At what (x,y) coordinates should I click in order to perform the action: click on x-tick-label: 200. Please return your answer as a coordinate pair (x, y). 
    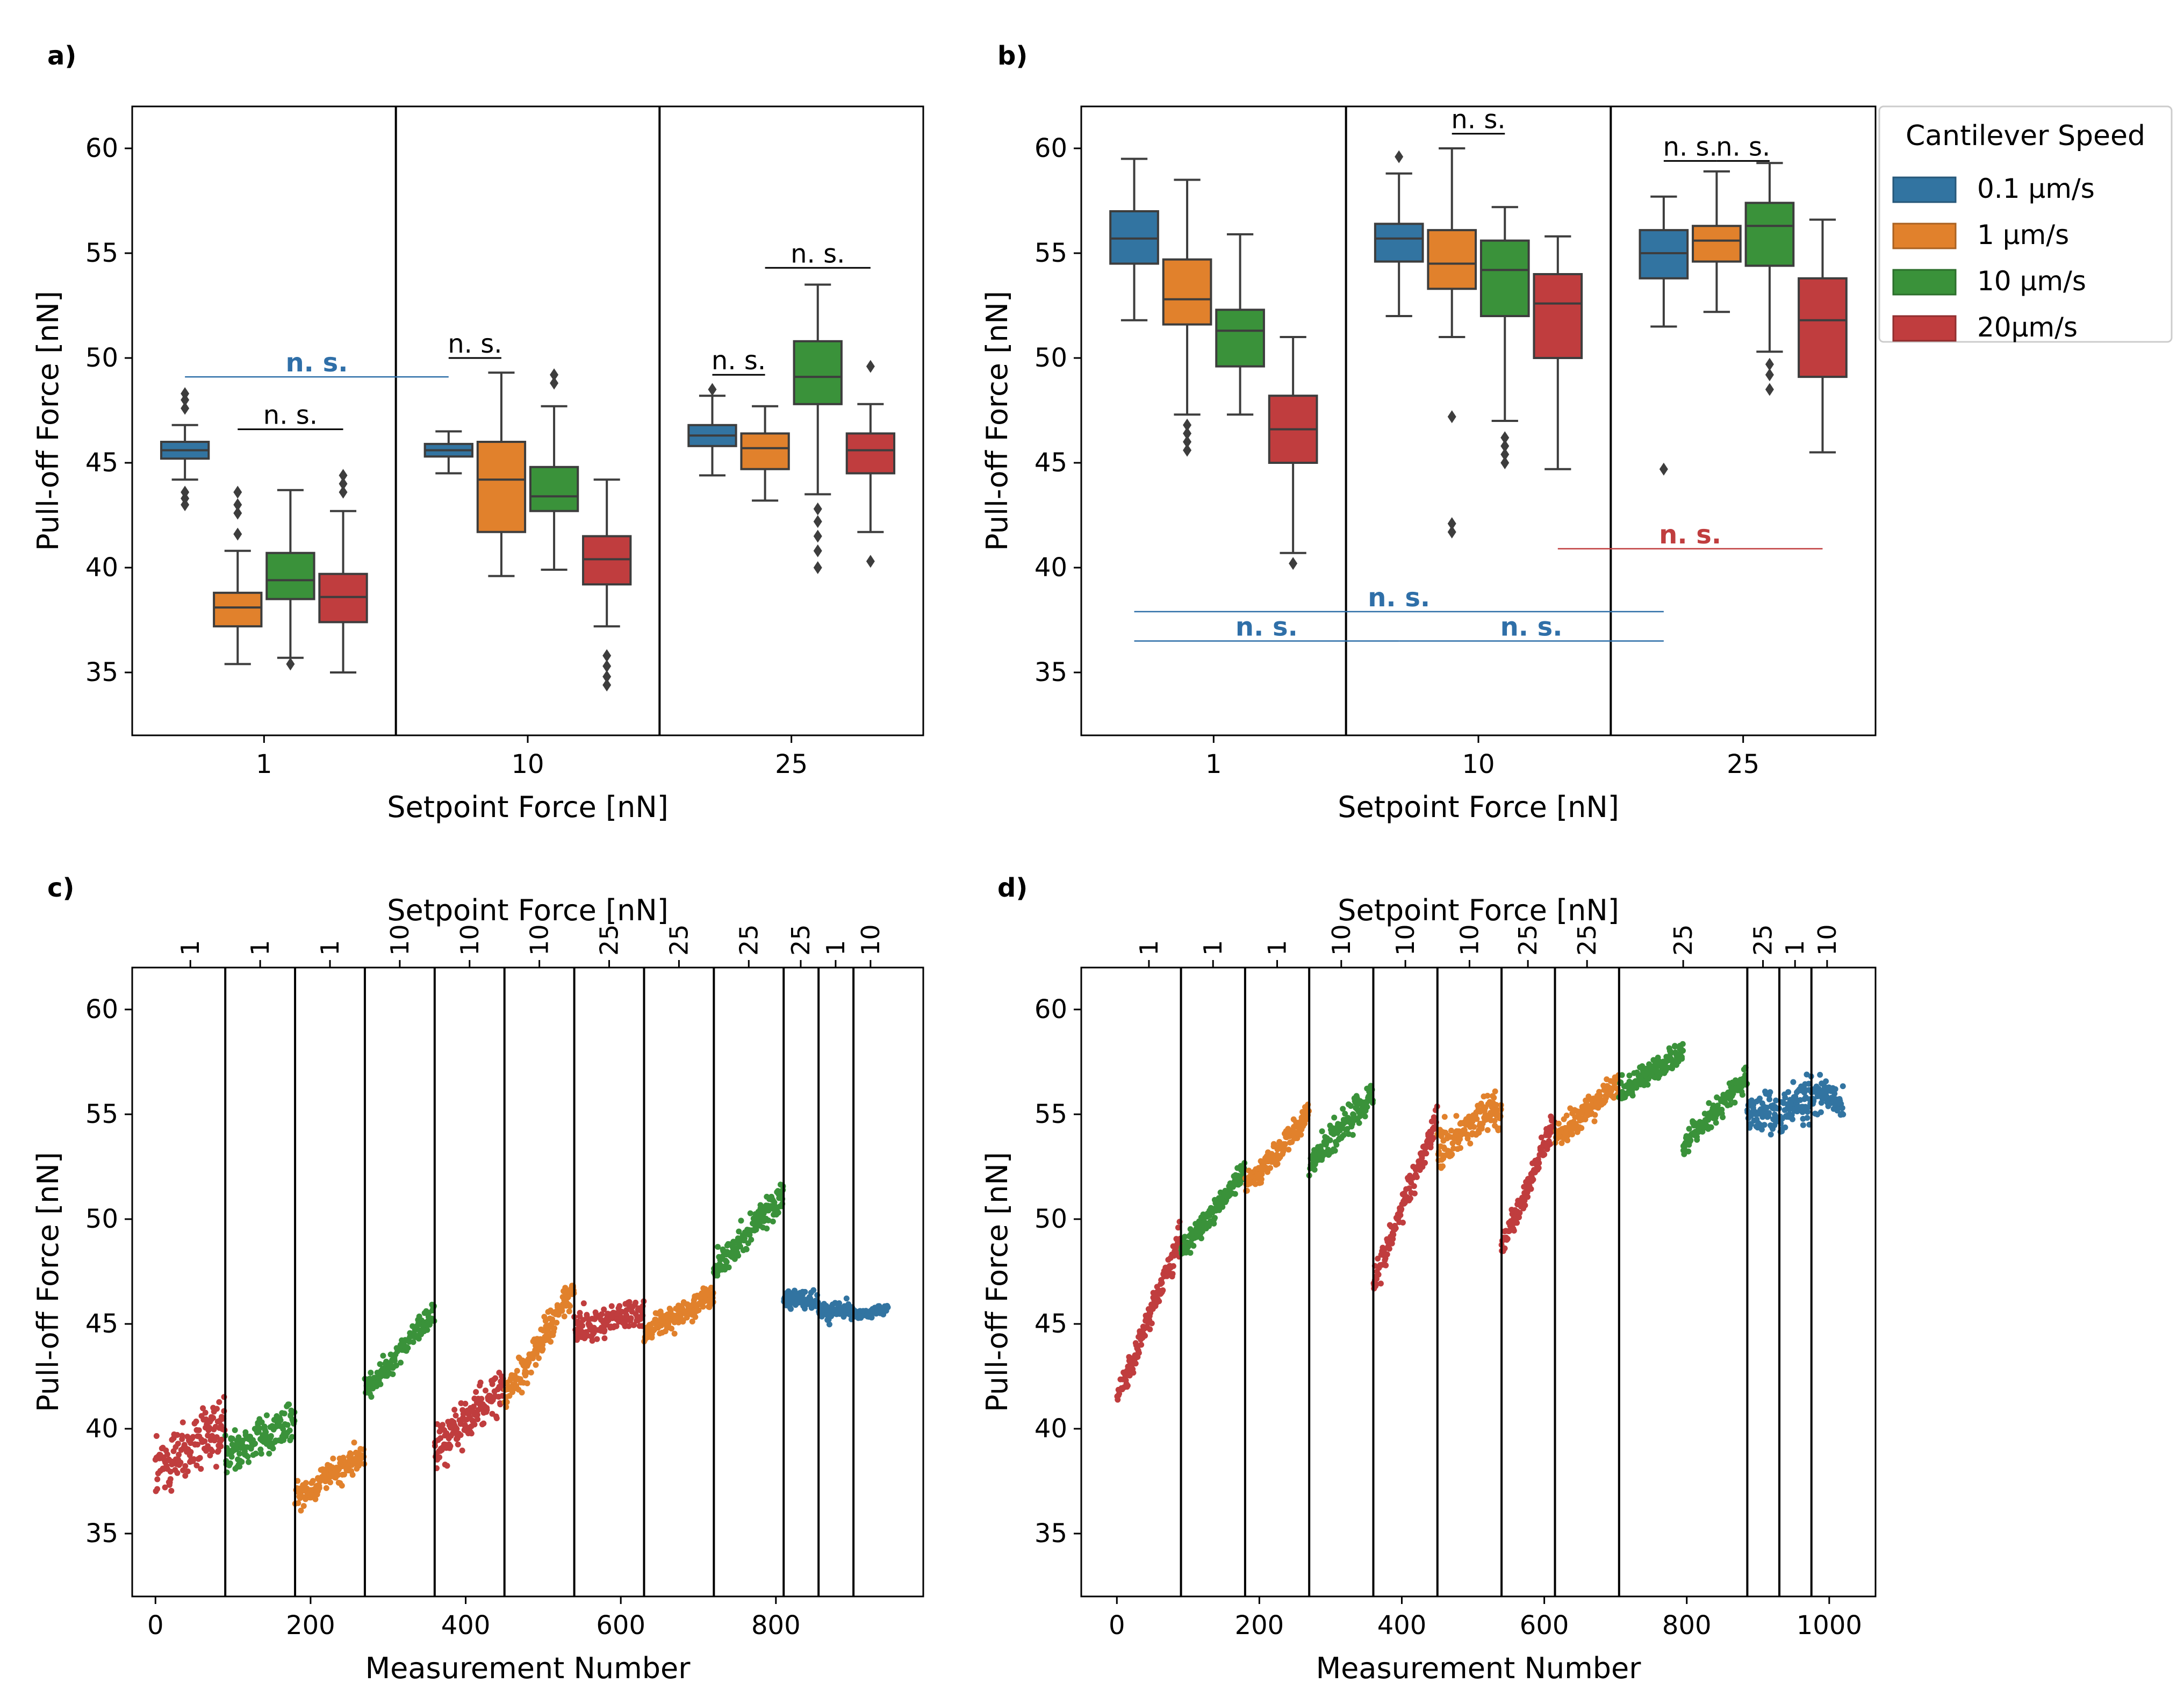
    Looking at the image, I should click on (1260, 1625).